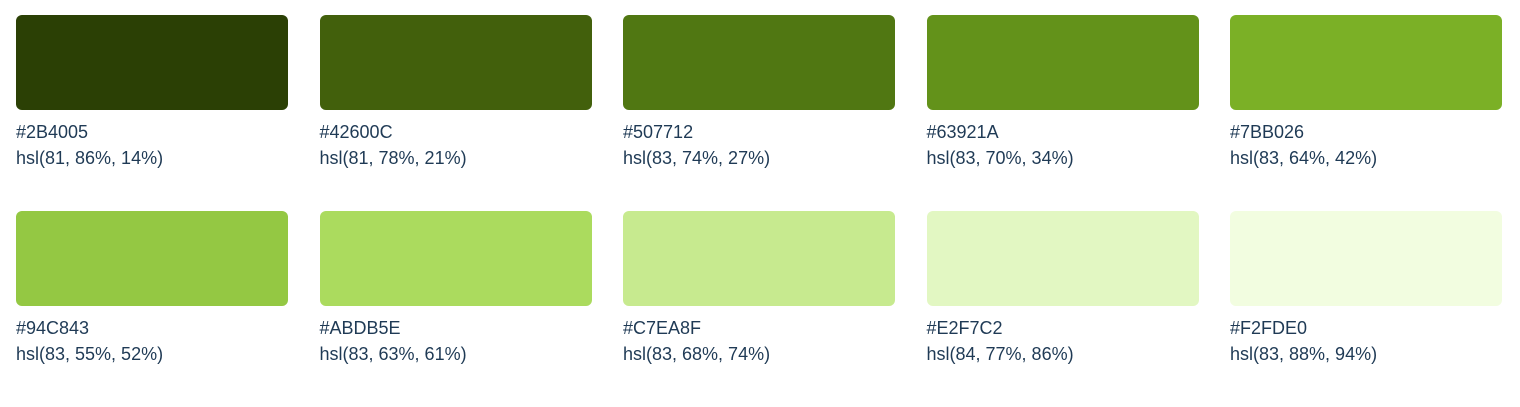  Describe the element at coordinates (1304, 158) in the screenshot. I see `swatch-hsl-value: hsl(83, 64%, 42%)` at that location.